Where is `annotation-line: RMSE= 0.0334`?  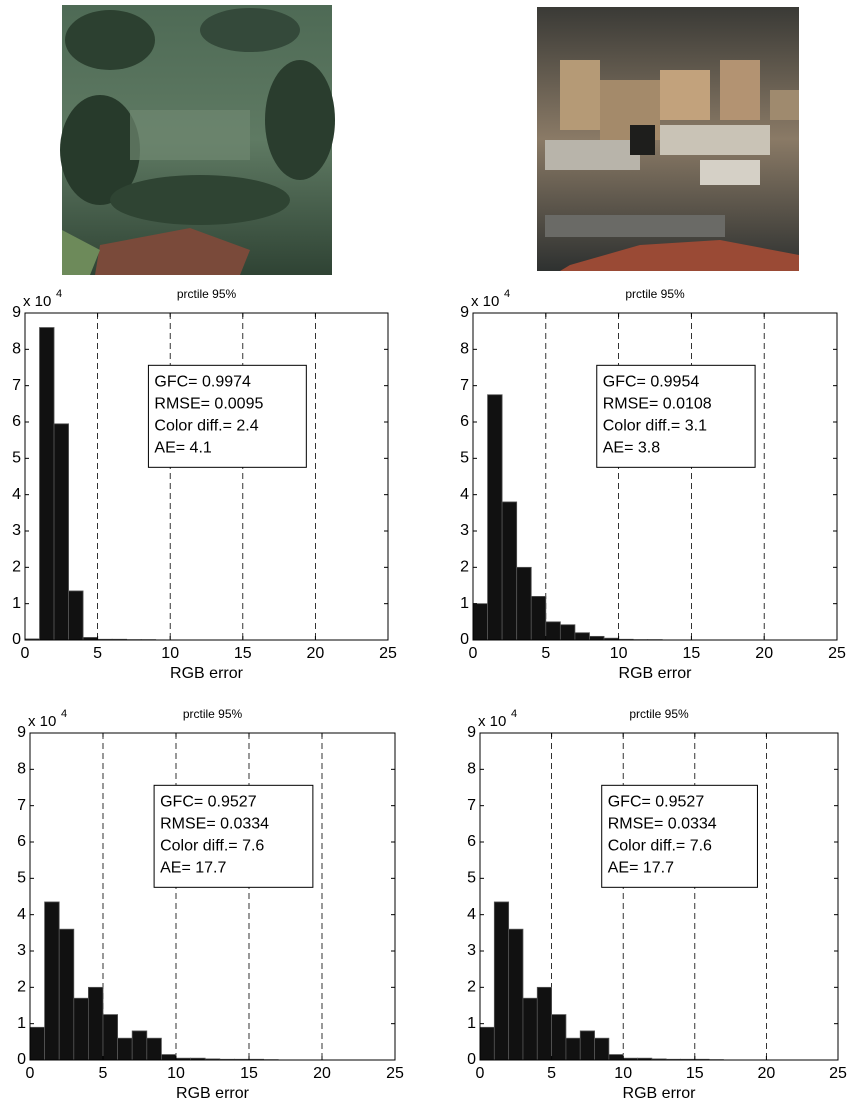 annotation-line: RMSE= 0.0334 is located at coordinates (662, 824).